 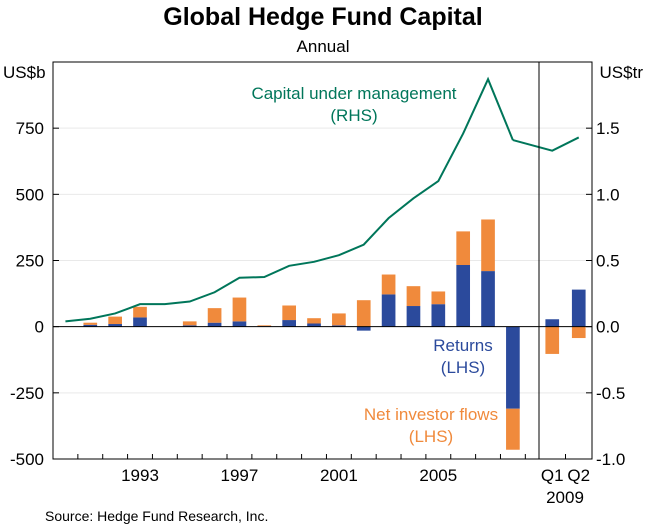 What do you see at coordinates (463, 345) in the screenshot?
I see `returns-label: Returns` at bounding box center [463, 345].